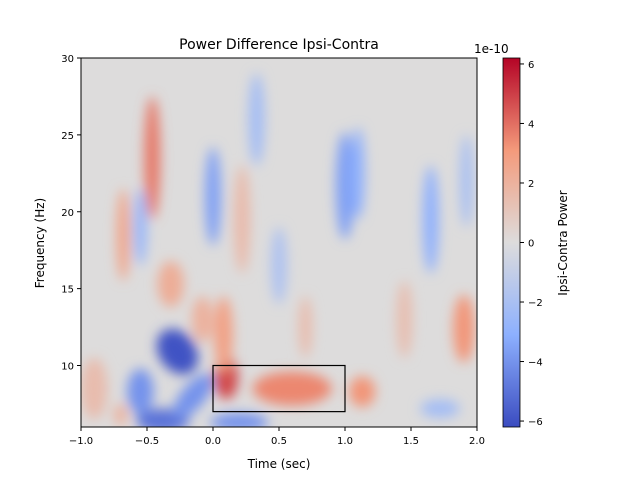 The height and width of the screenshot is (484, 640). What do you see at coordinates (40, 243) in the screenshot?
I see `y-axis-label: Frequency (Hz)` at bounding box center [40, 243].